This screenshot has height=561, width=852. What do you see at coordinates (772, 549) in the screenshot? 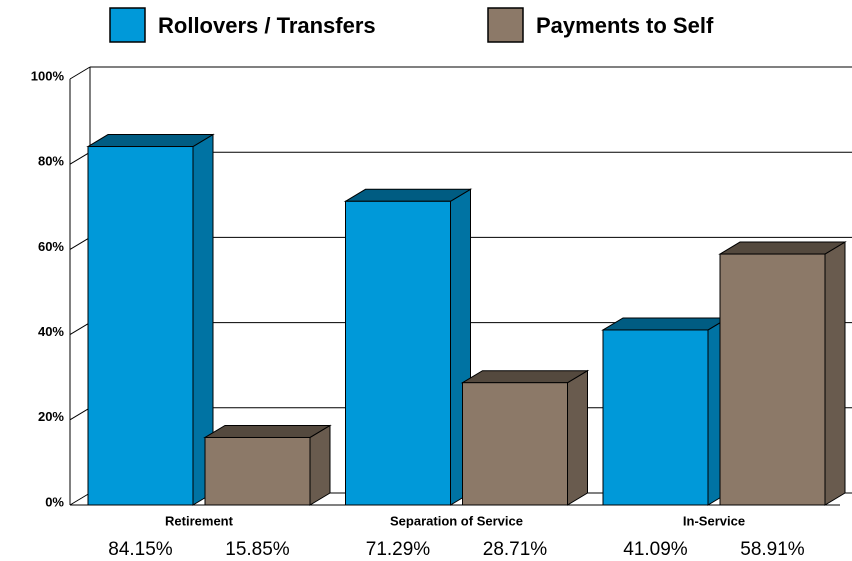
I see `value-label: 58.91%` at bounding box center [772, 549].